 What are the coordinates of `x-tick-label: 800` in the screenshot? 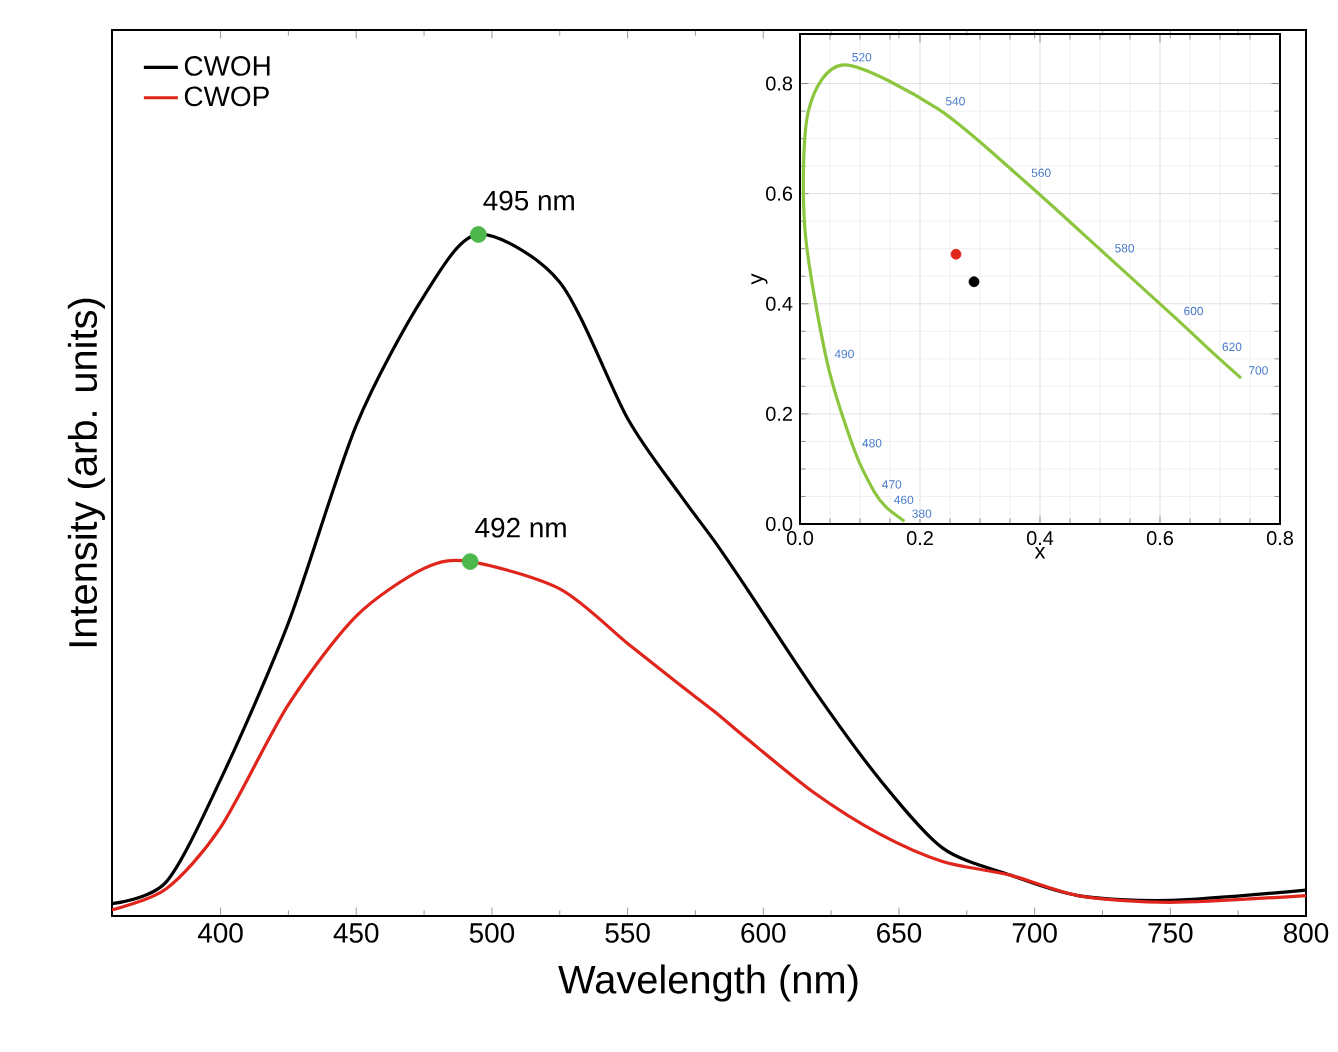 It's located at (1306, 933).